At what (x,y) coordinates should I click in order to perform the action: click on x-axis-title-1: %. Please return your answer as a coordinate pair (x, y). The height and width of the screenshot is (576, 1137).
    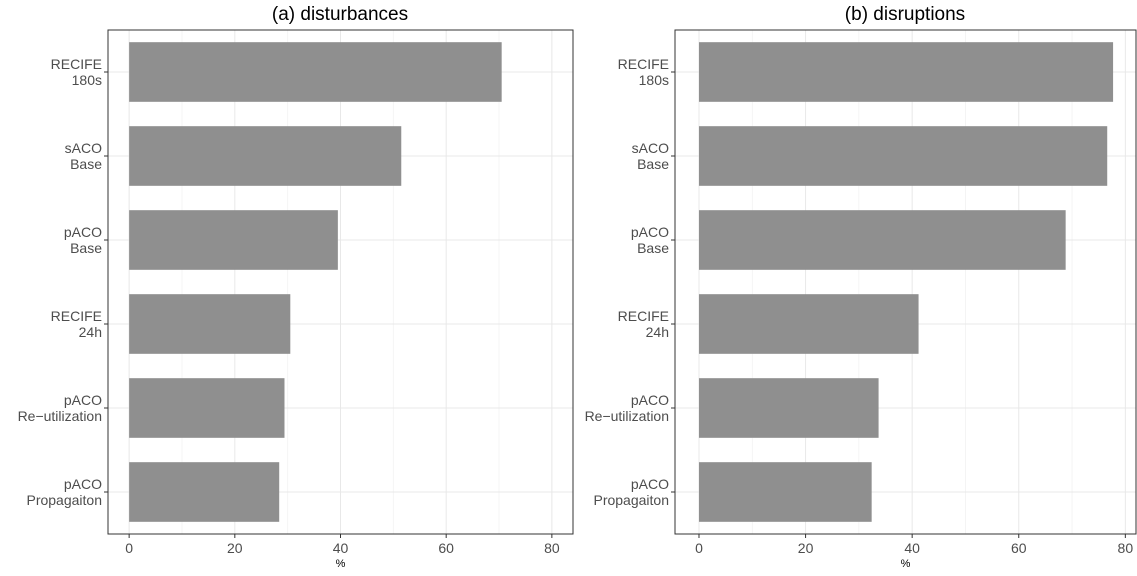
    Looking at the image, I should click on (906, 564).